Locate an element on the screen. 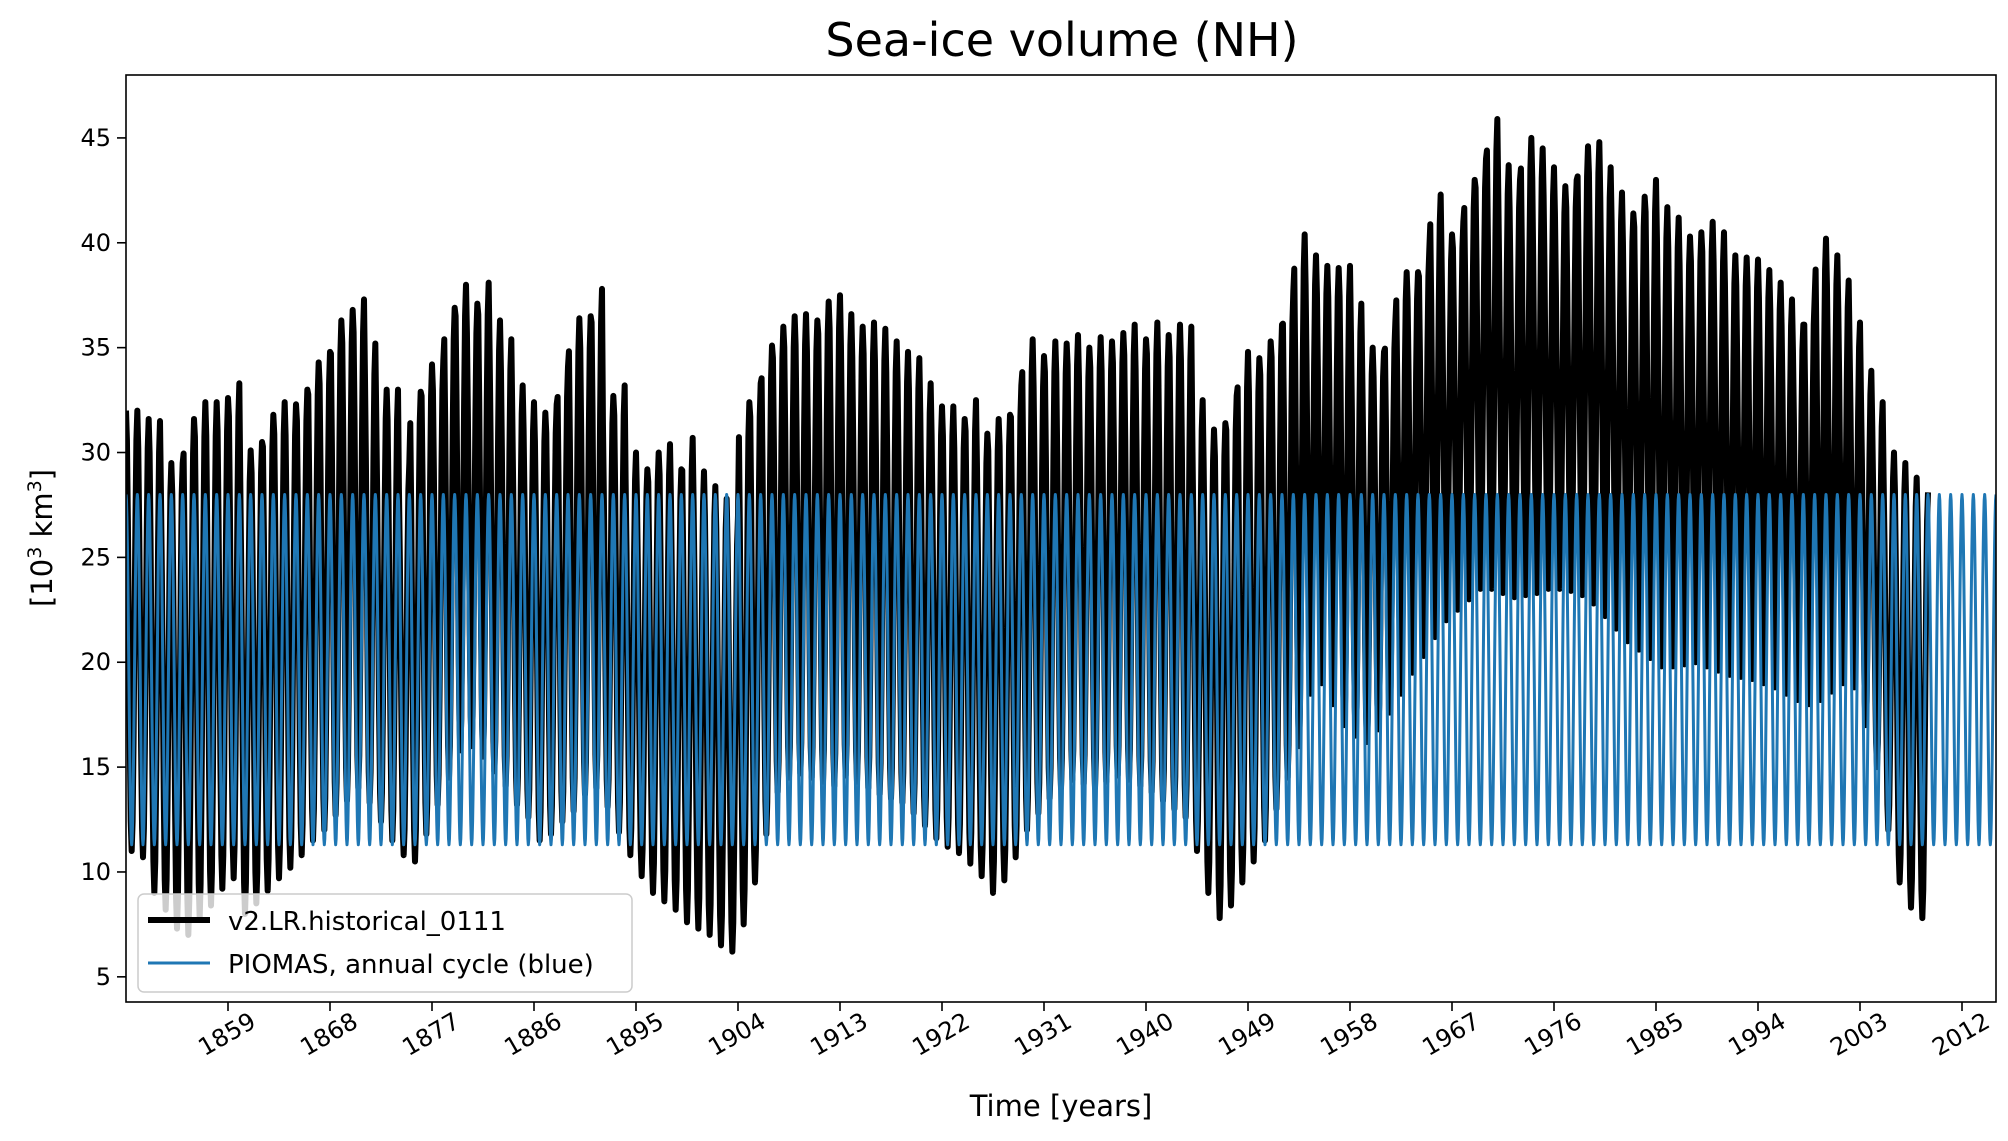 The height and width of the screenshot is (1141, 2008). chart-title: Sea-ice volume (NH) is located at coordinates (1061, 40).